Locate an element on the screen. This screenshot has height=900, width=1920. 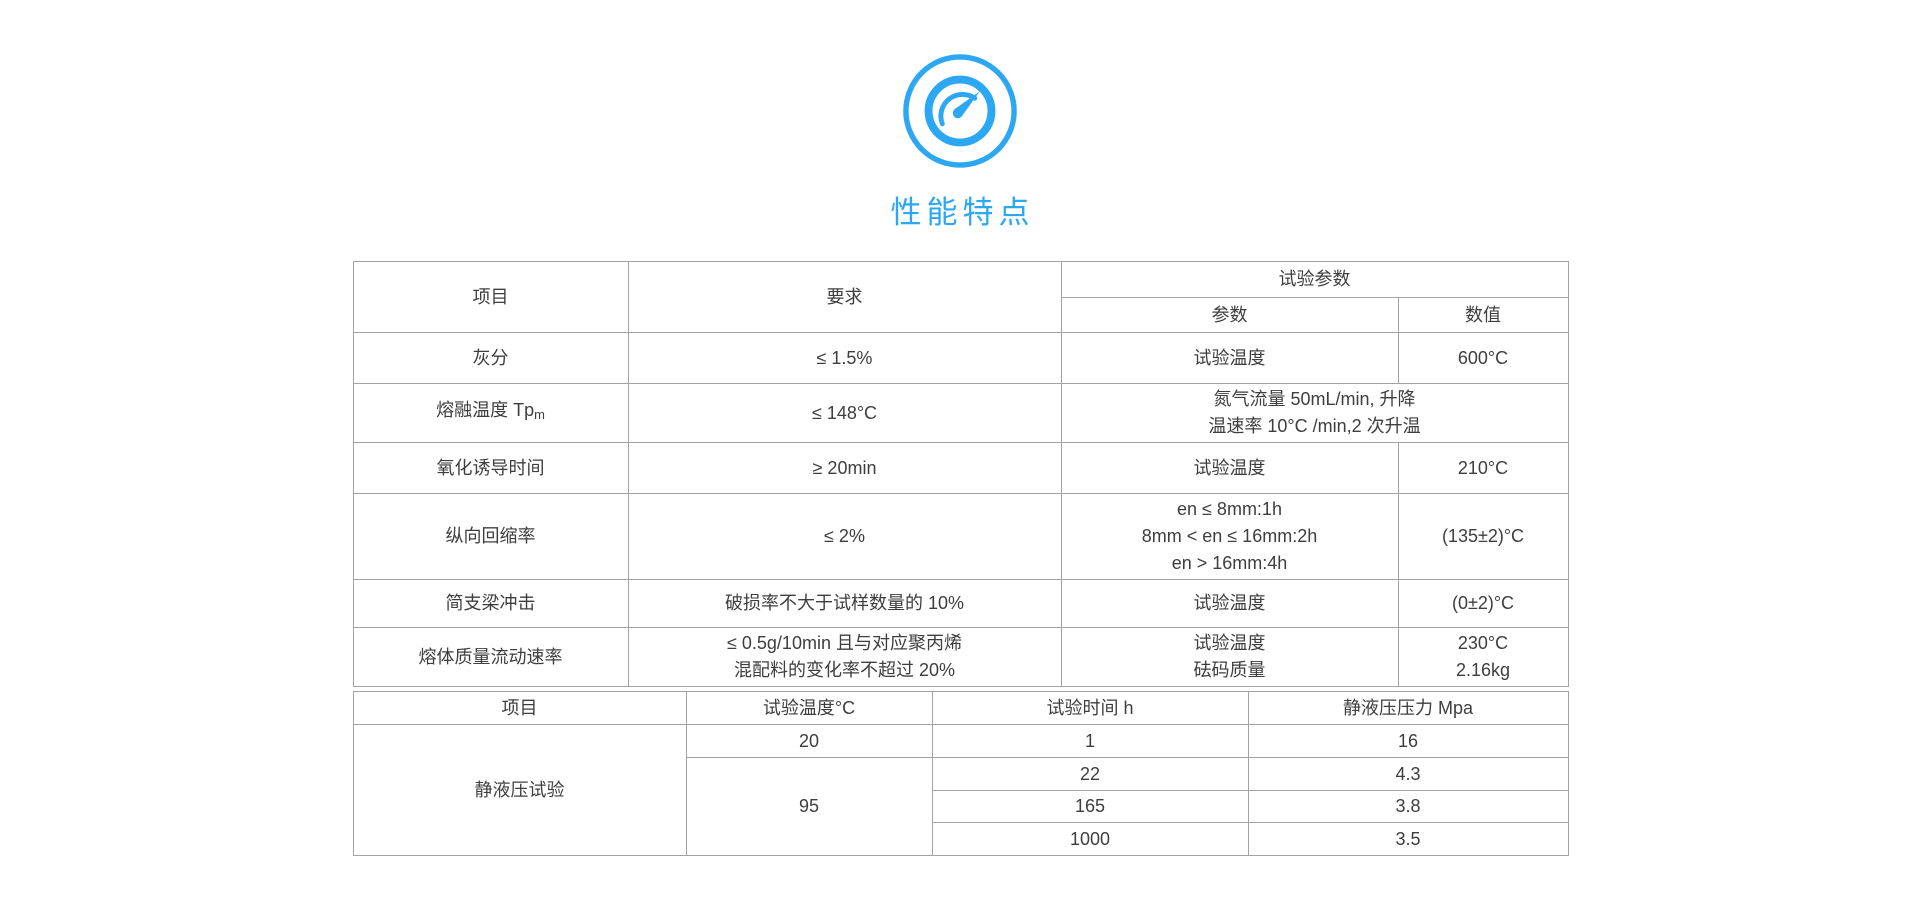
page-title: 性能特点 is located at coordinates (962, 212).